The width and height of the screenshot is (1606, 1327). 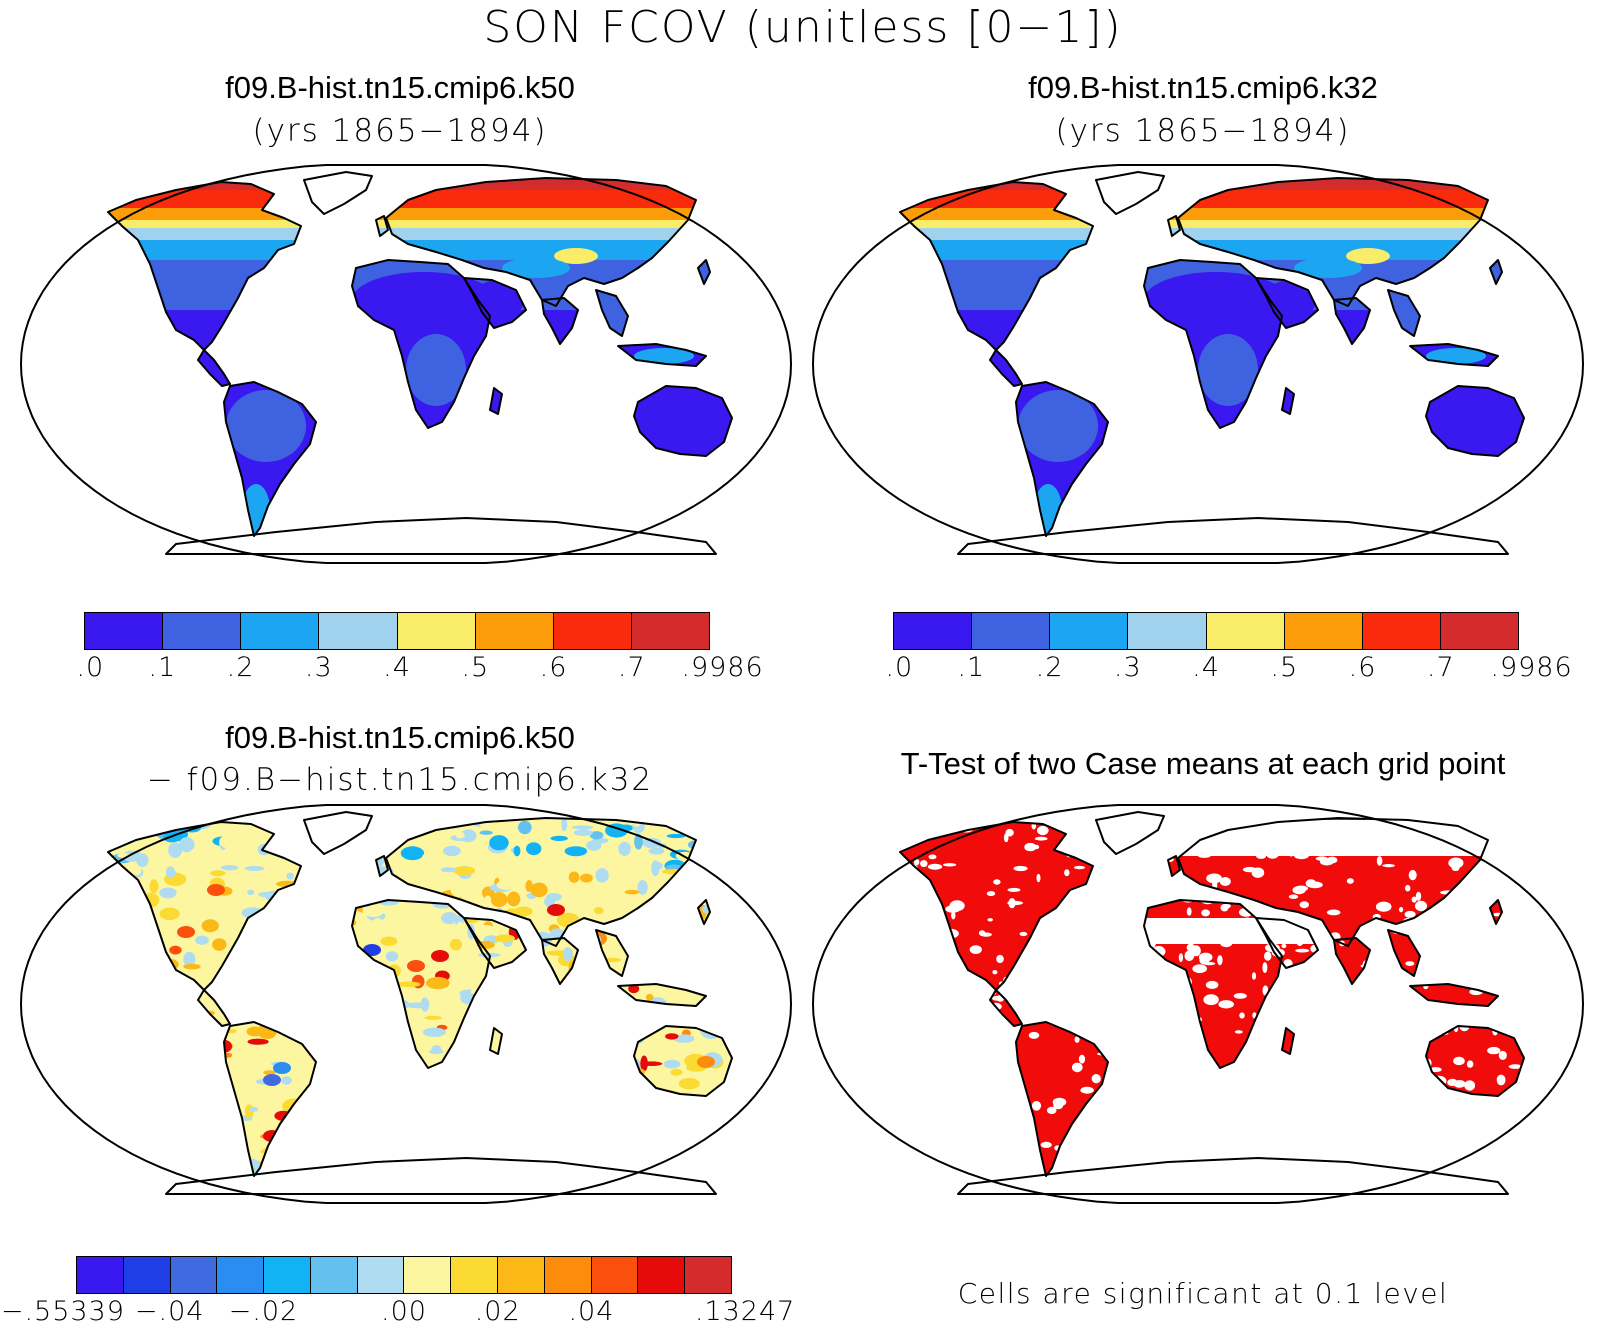 I want to click on colorbar-fcov-left, so click(x=397, y=631).